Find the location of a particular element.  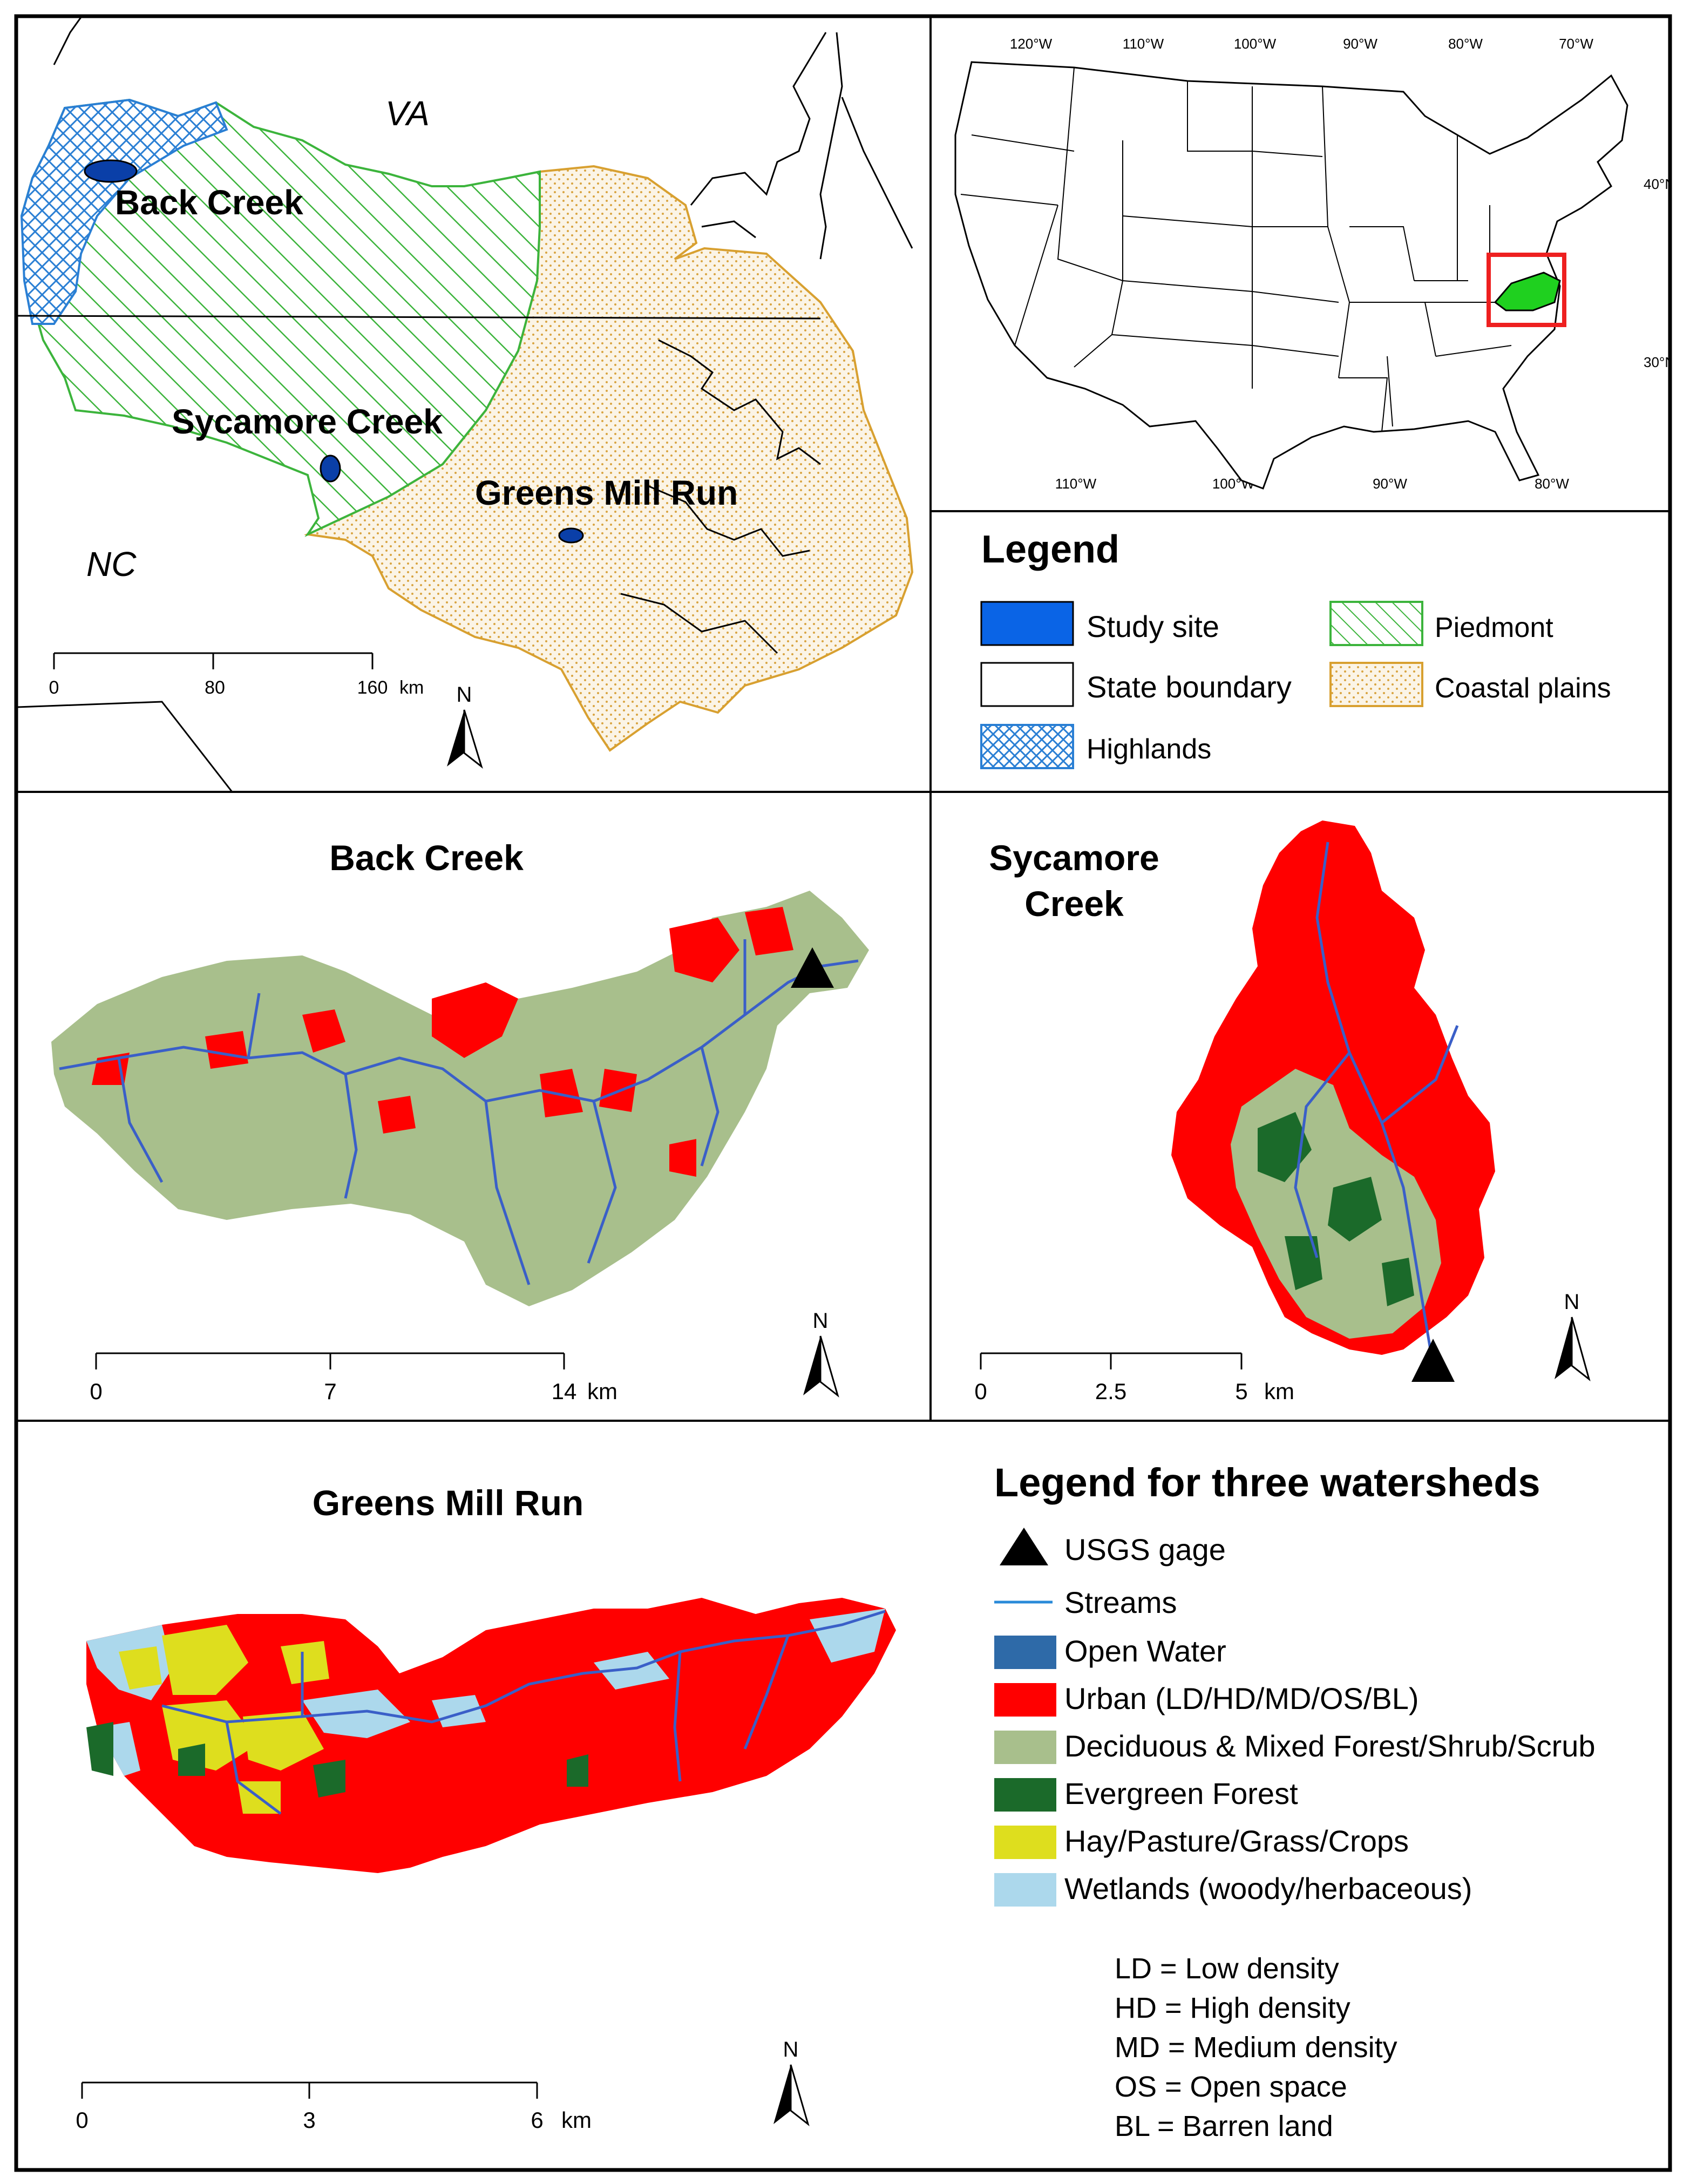

open-water-swatch is located at coordinates (1025, 1653).